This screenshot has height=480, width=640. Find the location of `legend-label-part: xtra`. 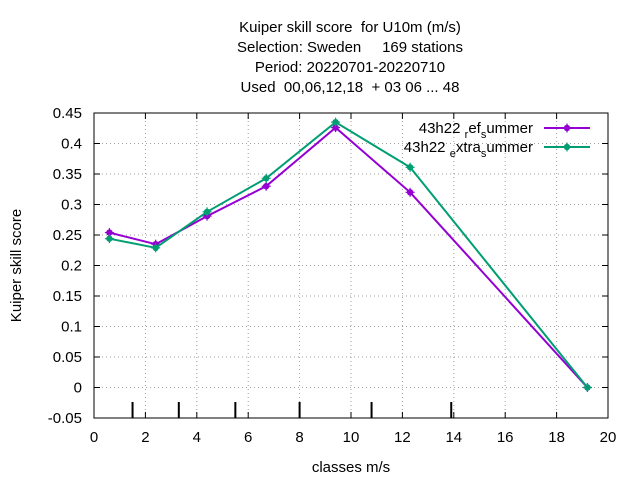

legend-label-part: xtra is located at coordinates (469, 147).